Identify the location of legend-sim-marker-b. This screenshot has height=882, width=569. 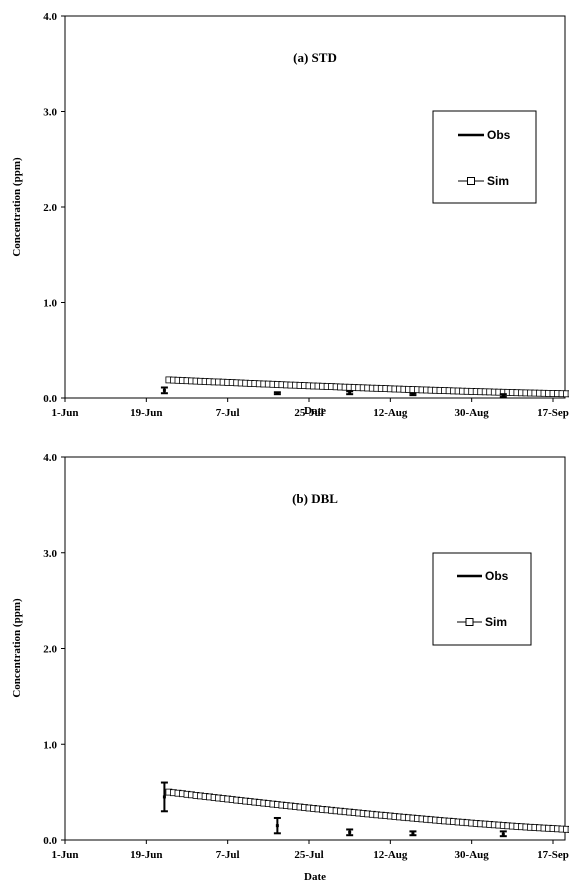
(469, 622).